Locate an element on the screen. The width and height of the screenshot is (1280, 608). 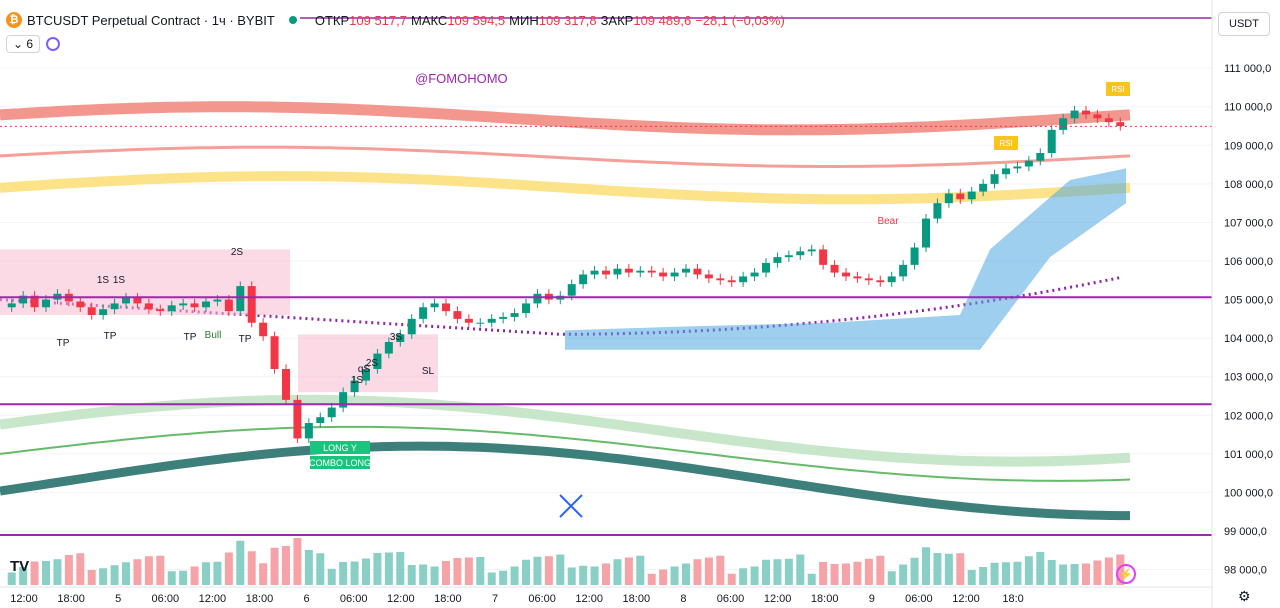
bolt-icon: ⚡ is located at coordinates (1126, 574).